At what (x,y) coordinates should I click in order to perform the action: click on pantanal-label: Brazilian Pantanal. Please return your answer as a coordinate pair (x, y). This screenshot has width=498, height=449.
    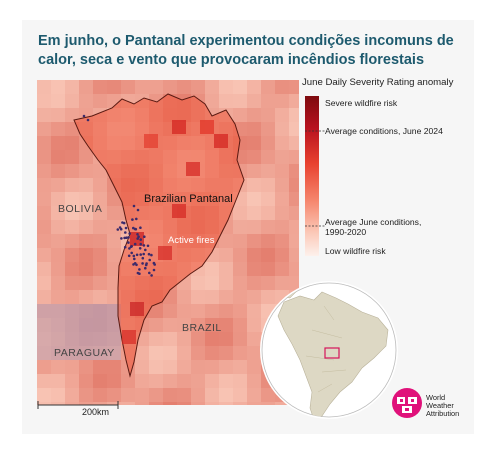
    Looking at the image, I should click on (188, 199).